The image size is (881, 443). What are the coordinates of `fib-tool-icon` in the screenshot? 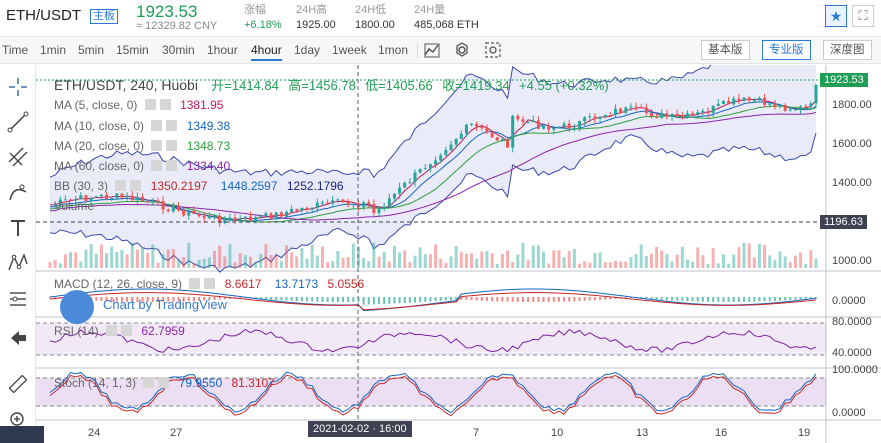 It's located at (18, 157).